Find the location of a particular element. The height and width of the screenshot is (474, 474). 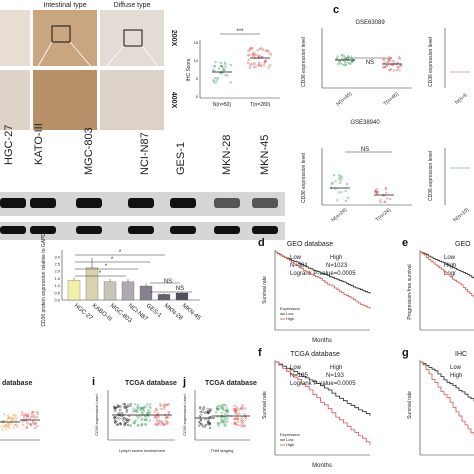

zoom-line is located at coordinates (82, 56).